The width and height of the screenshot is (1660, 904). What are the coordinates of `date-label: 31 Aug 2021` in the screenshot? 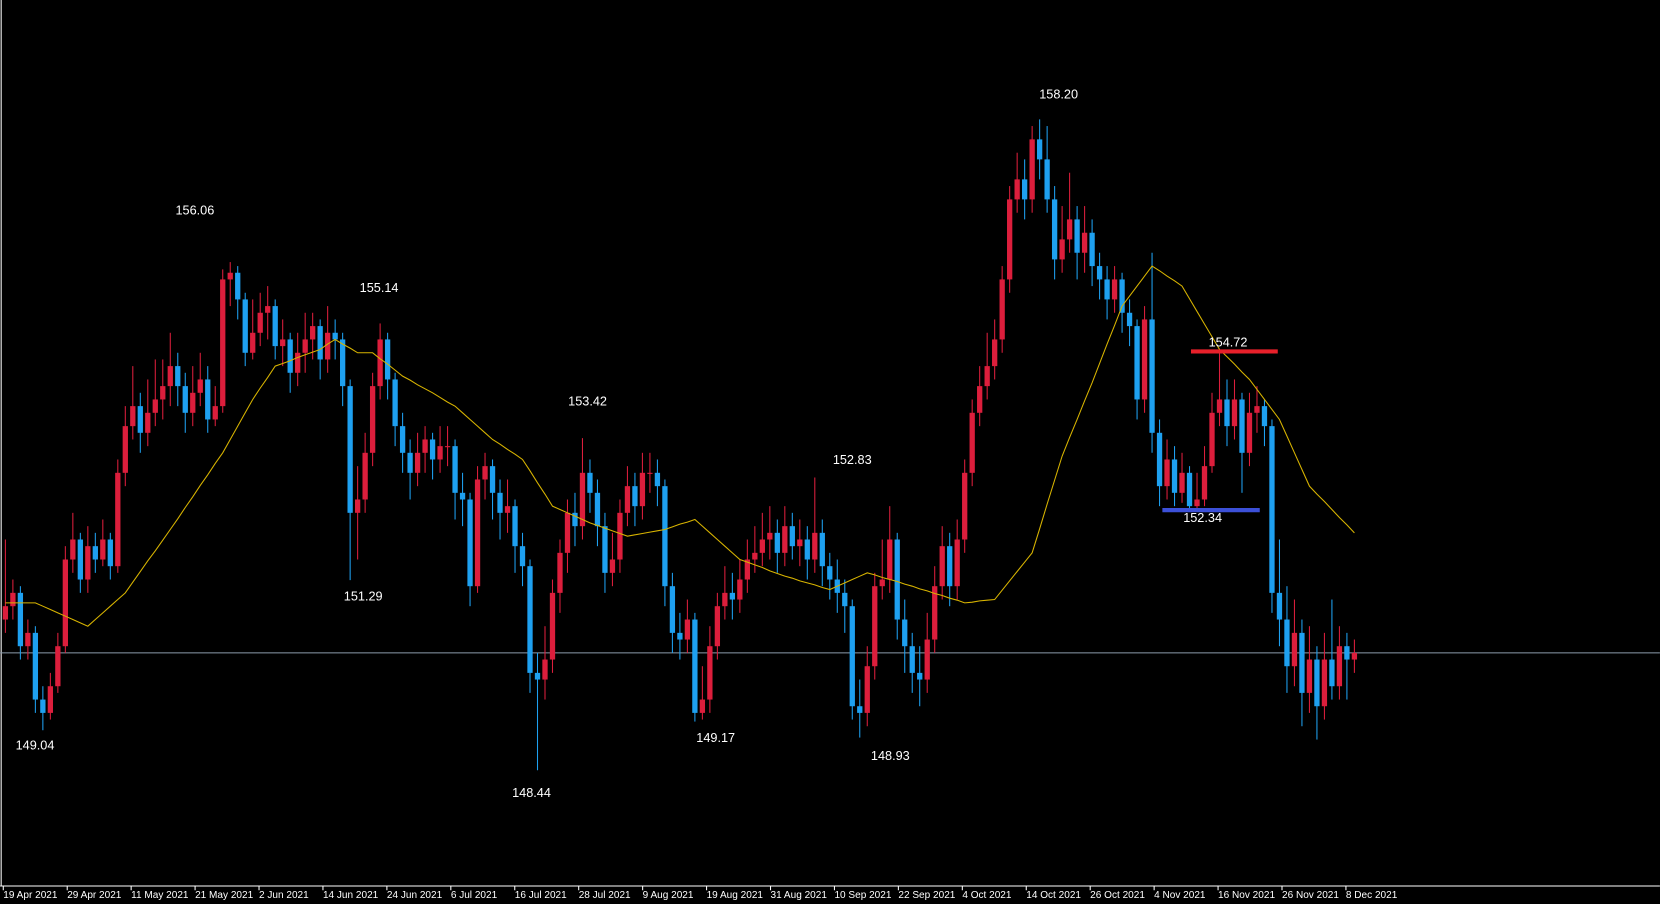 It's located at (799, 895).